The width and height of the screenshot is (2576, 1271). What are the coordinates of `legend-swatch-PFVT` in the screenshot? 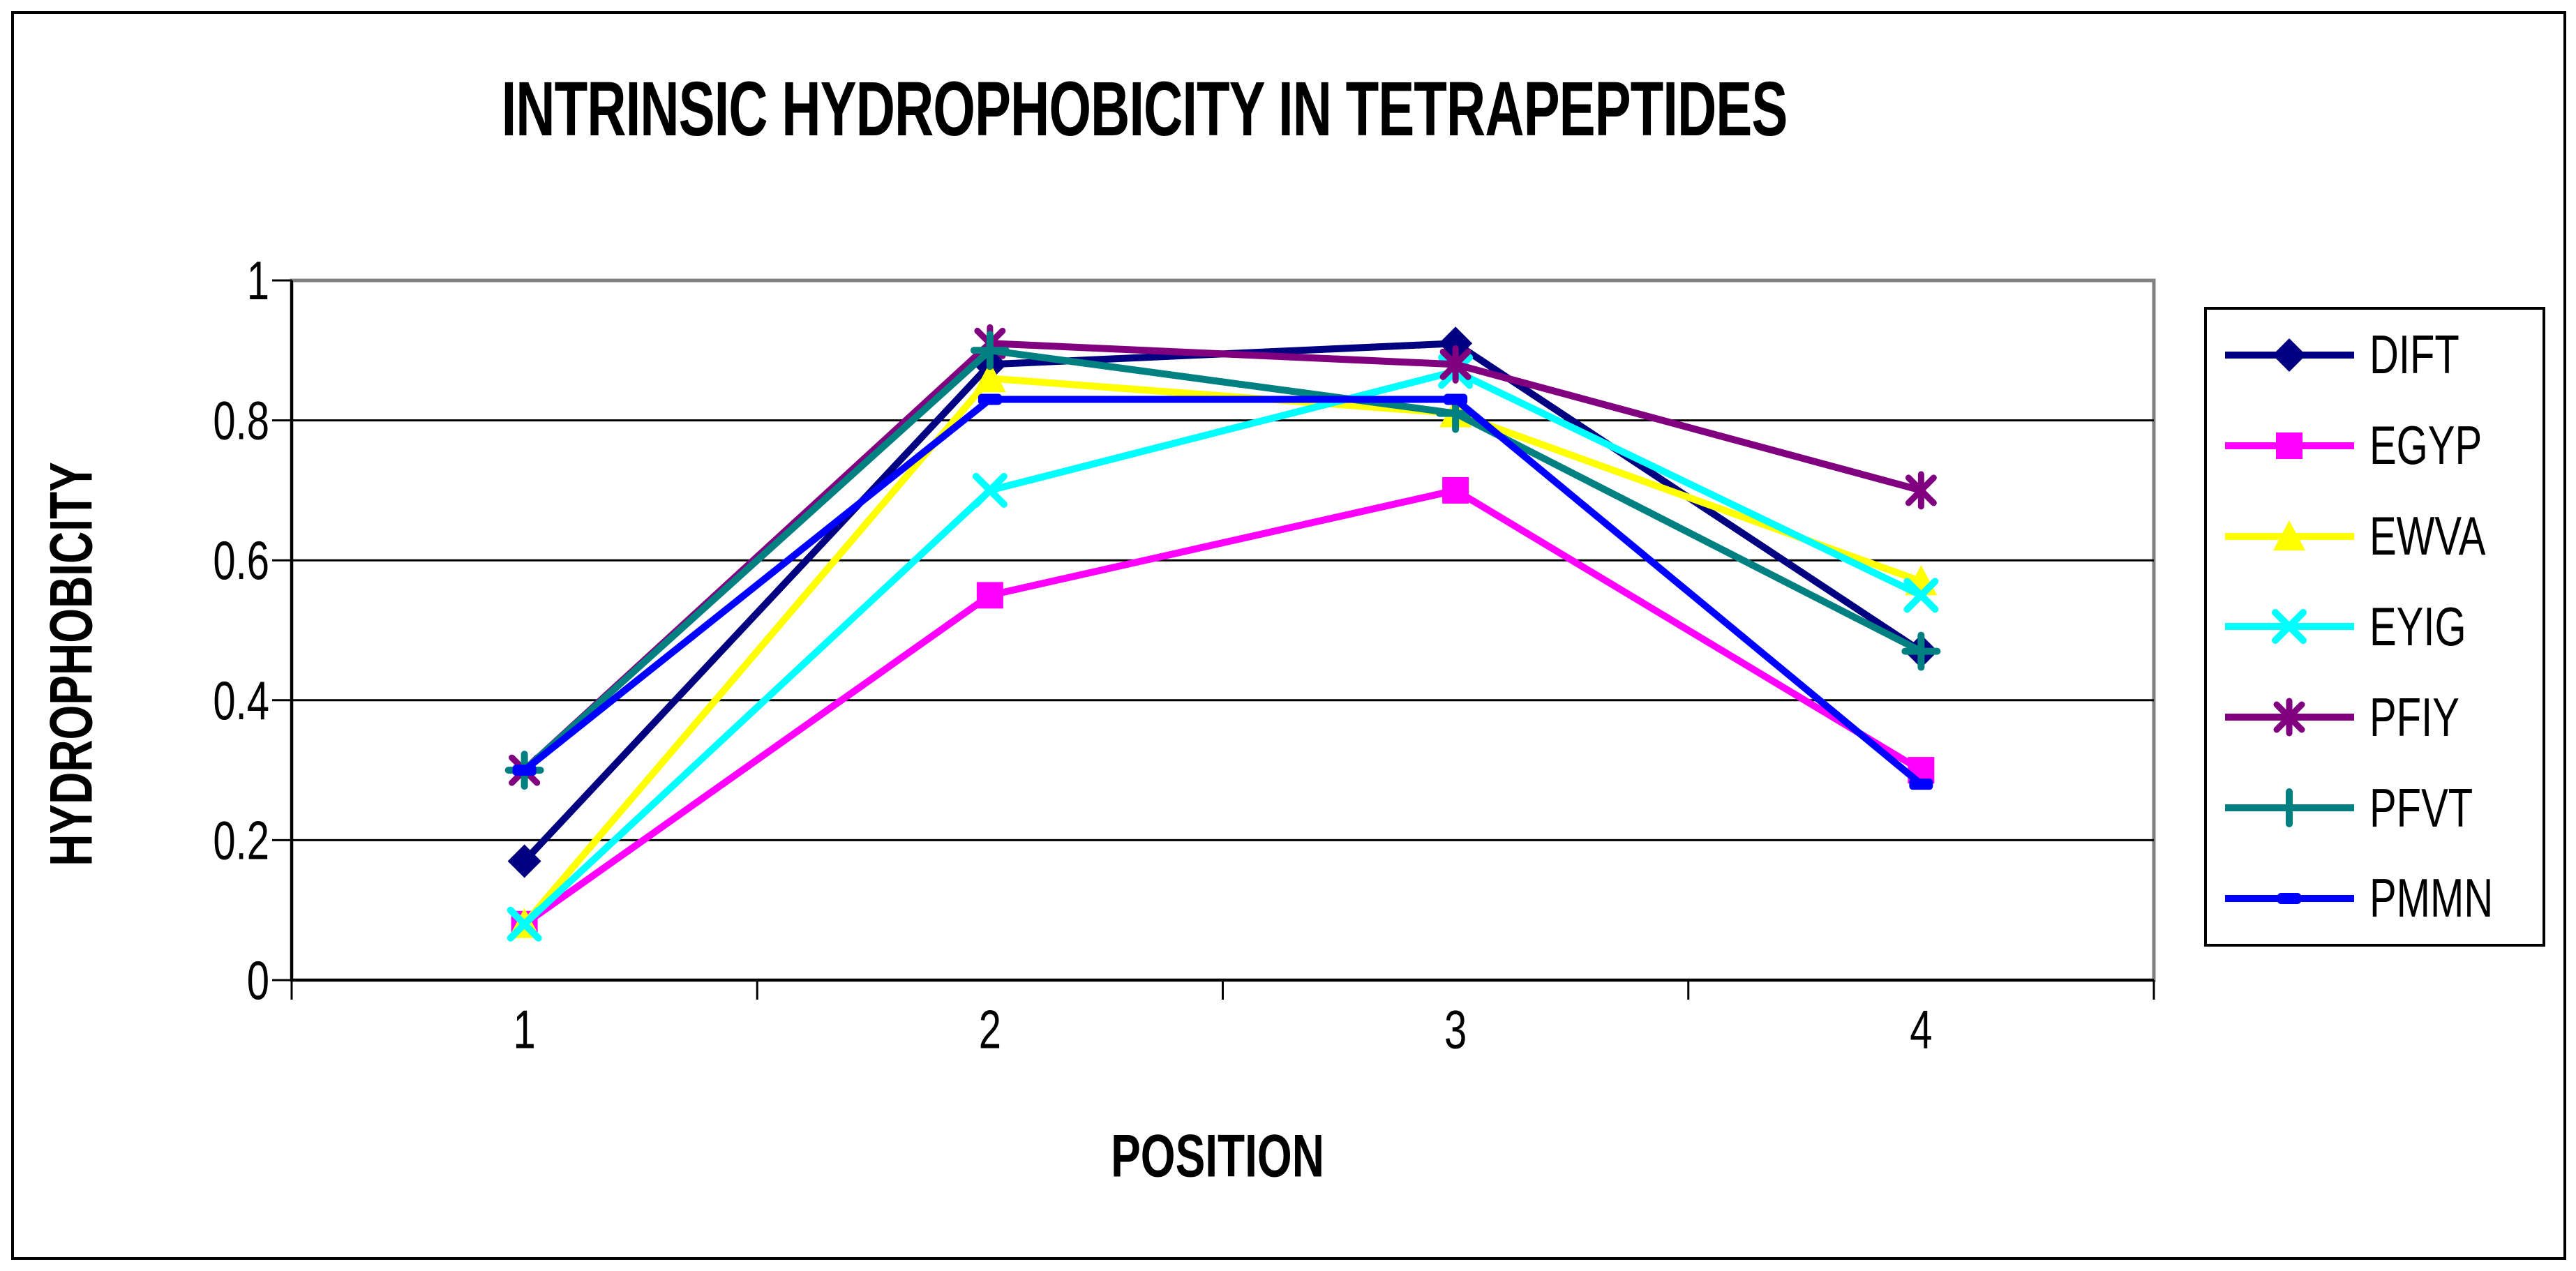 It's located at (2289, 808).